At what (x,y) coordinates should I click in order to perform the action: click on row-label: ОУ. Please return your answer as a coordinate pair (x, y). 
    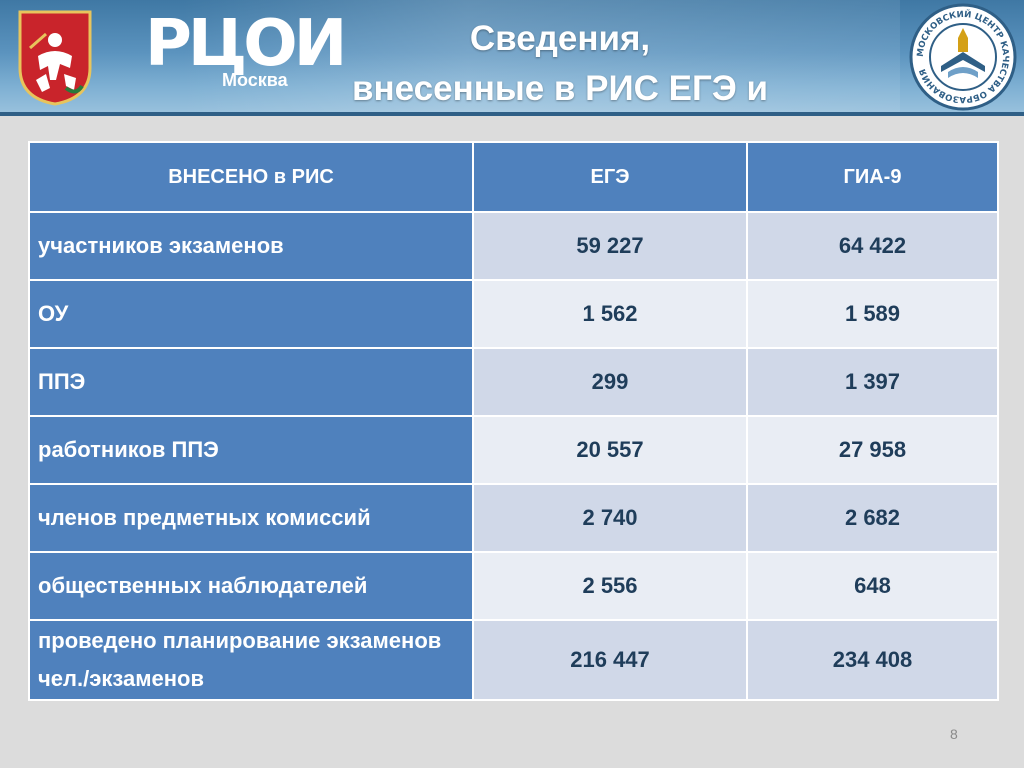
    Looking at the image, I should click on (251, 314).